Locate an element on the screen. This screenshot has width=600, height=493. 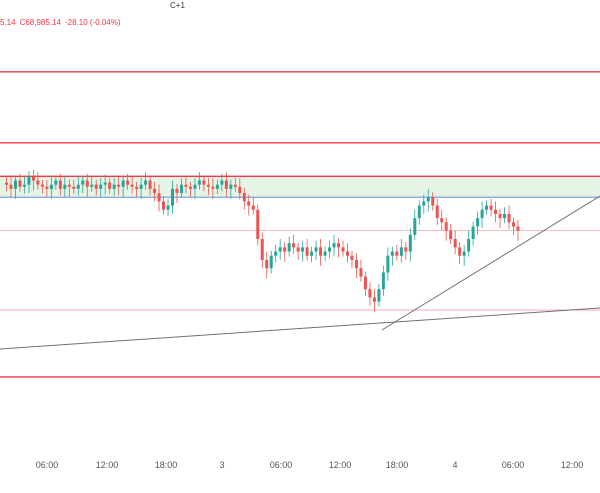
timezone-fragment: C+1 is located at coordinates (177, 5).